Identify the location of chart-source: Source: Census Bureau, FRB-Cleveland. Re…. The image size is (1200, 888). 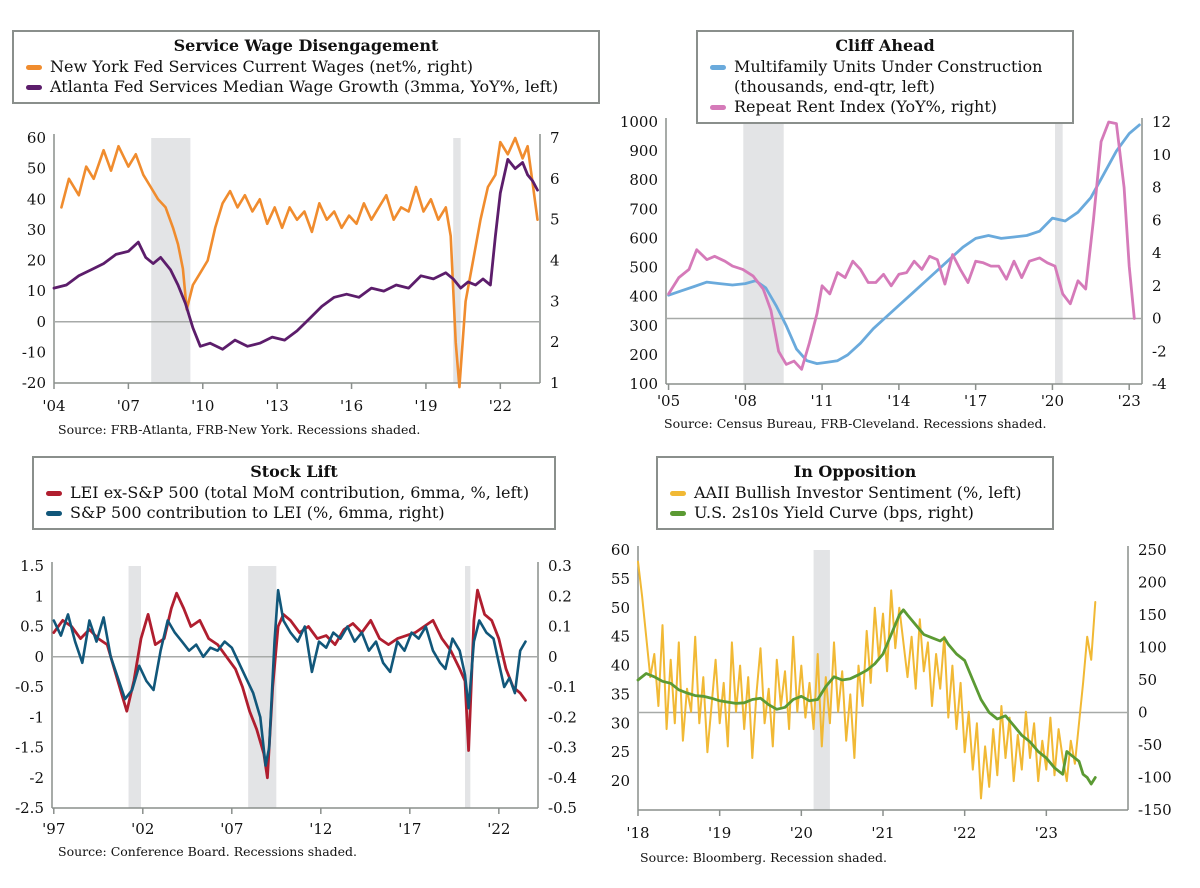
(855, 423).